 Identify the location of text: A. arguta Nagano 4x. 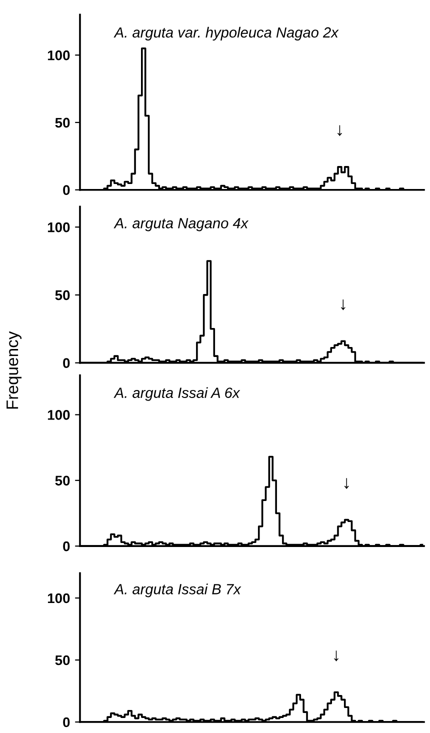
(181, 225).